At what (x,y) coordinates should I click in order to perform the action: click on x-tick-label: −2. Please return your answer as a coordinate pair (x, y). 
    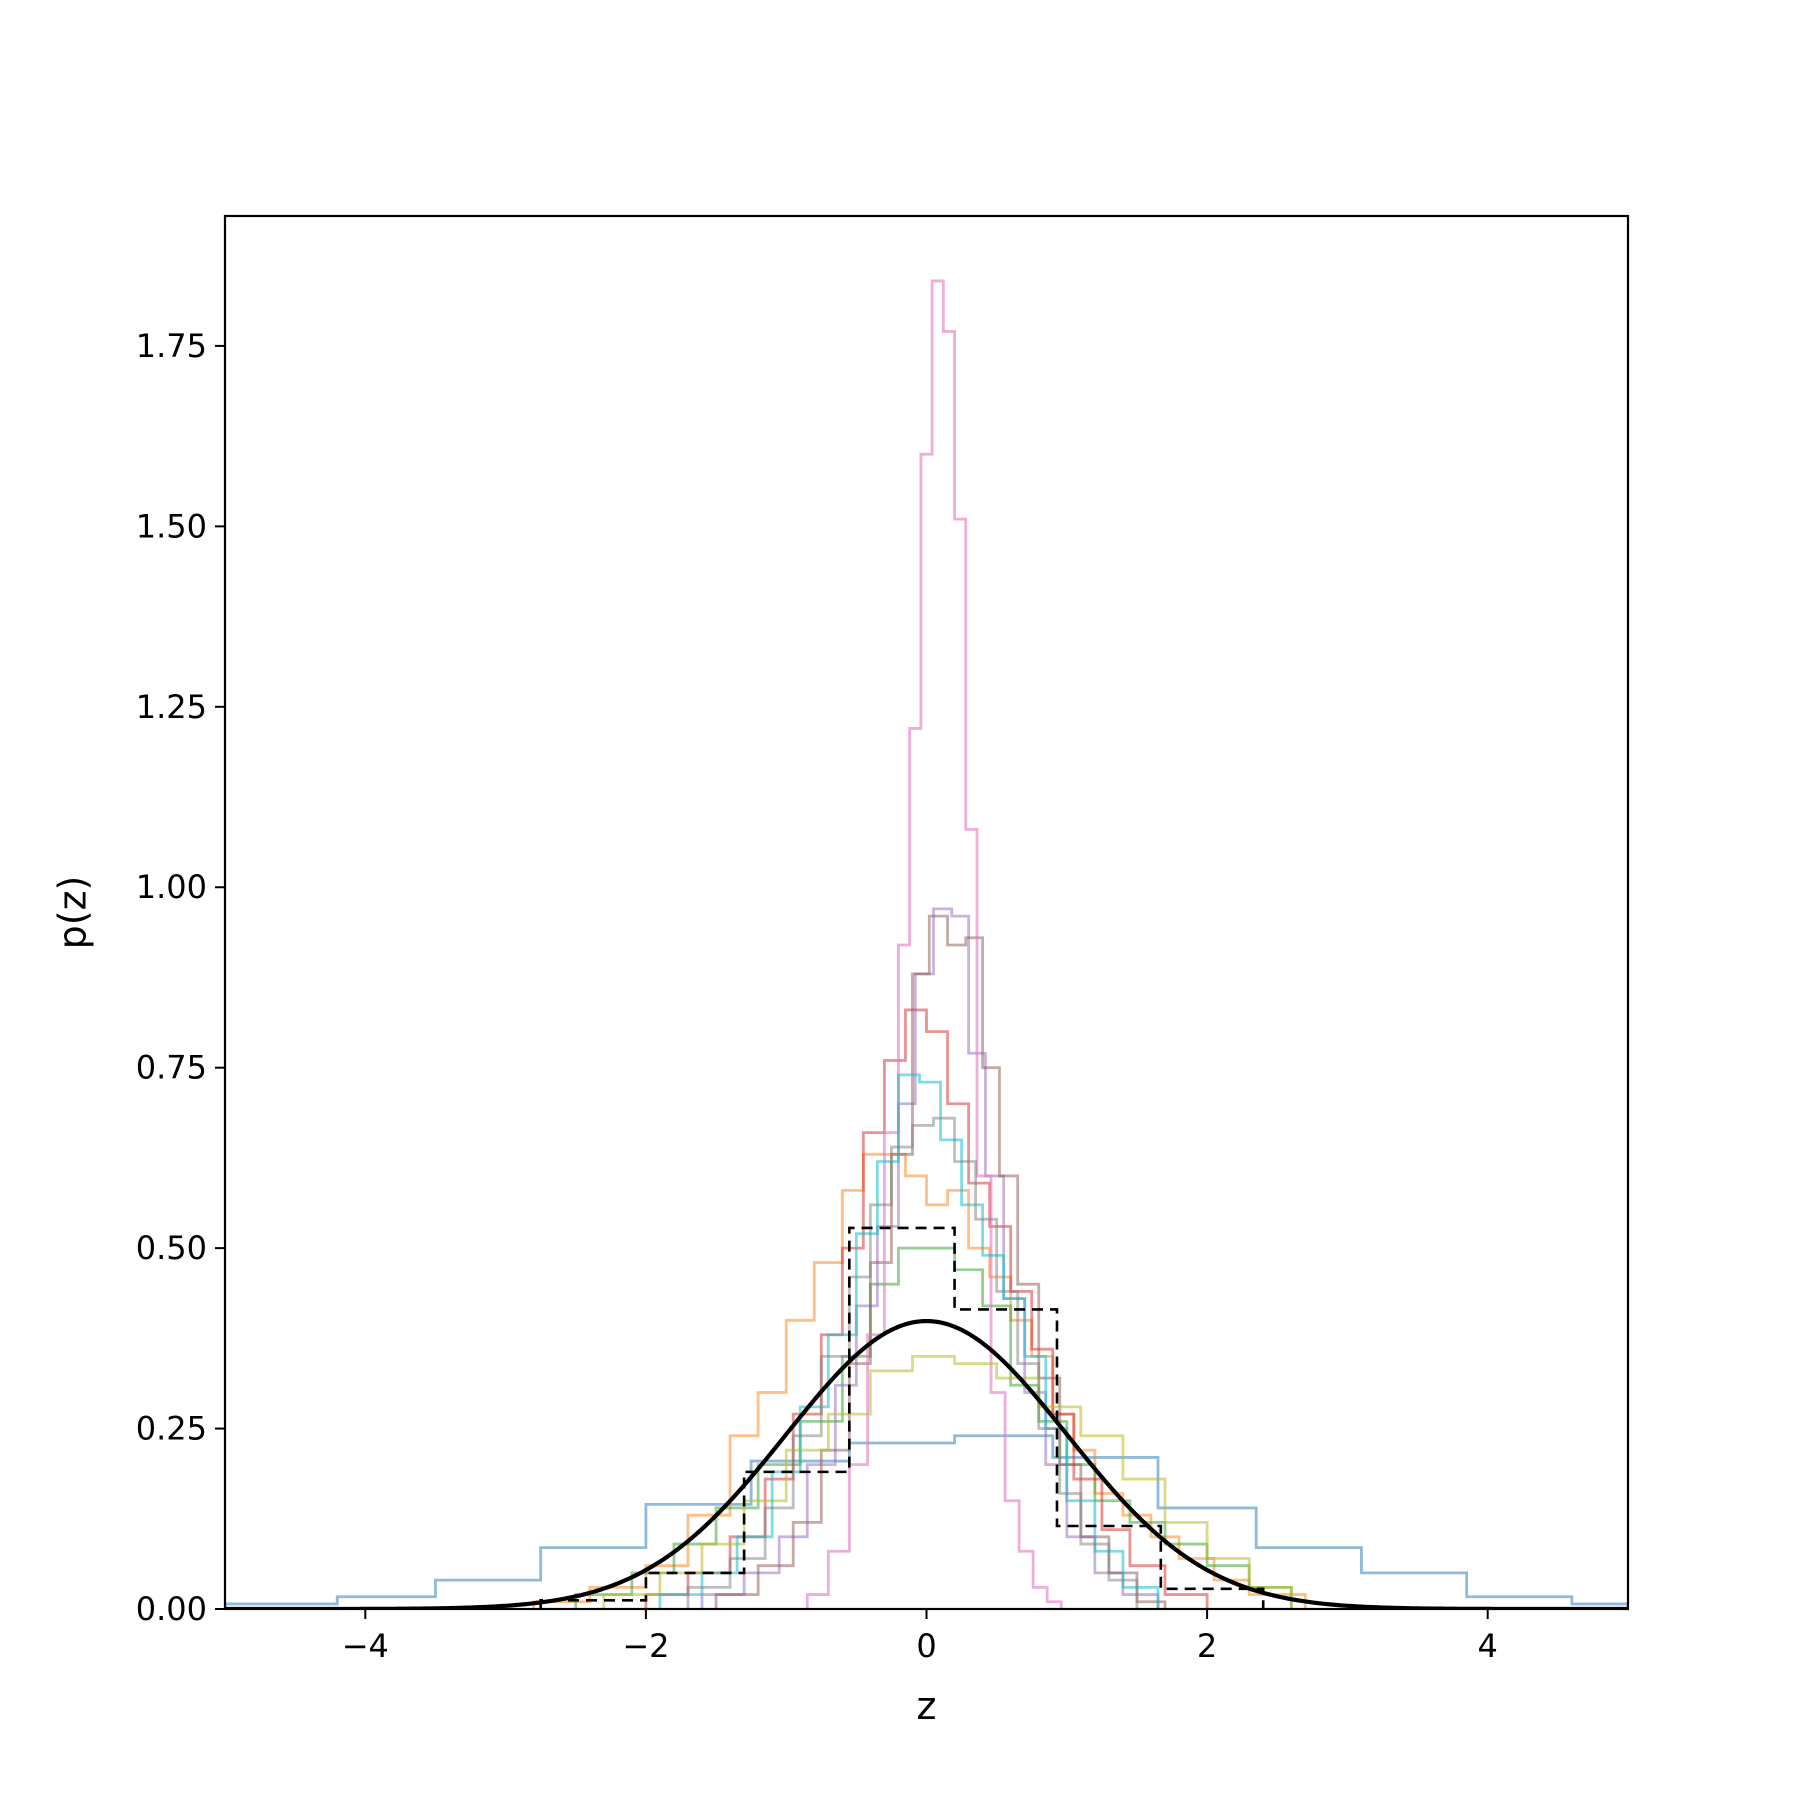
    Looking at the image, I should click on (645, 1646).